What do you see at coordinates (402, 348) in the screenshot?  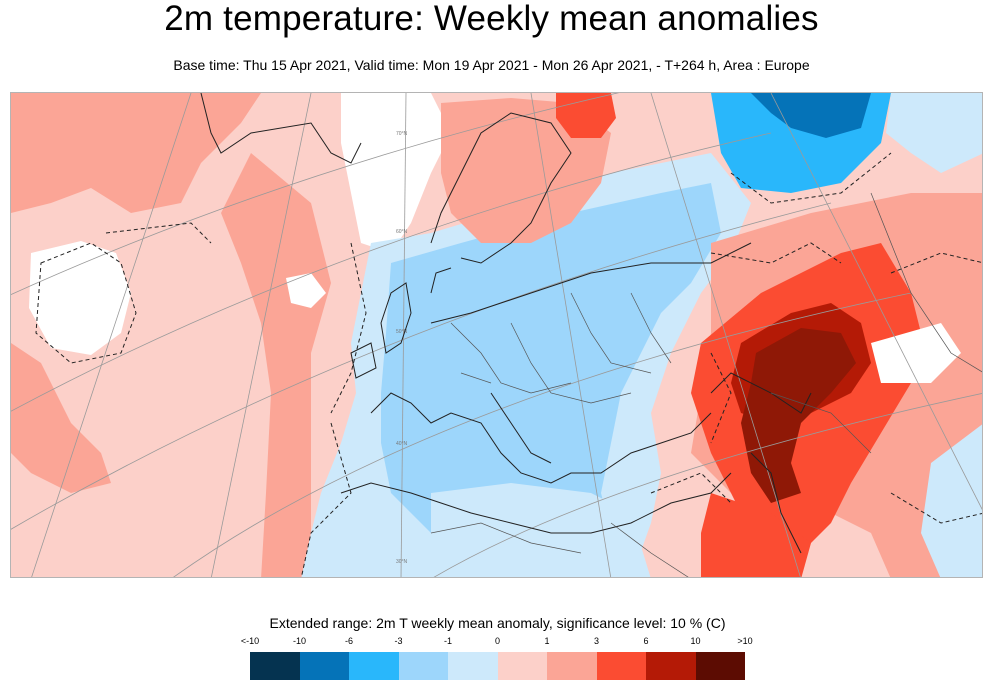 I see `parallel-labels: 70°N 60°N 50°N 40°N 30°N` at bounding box center [402, 348].